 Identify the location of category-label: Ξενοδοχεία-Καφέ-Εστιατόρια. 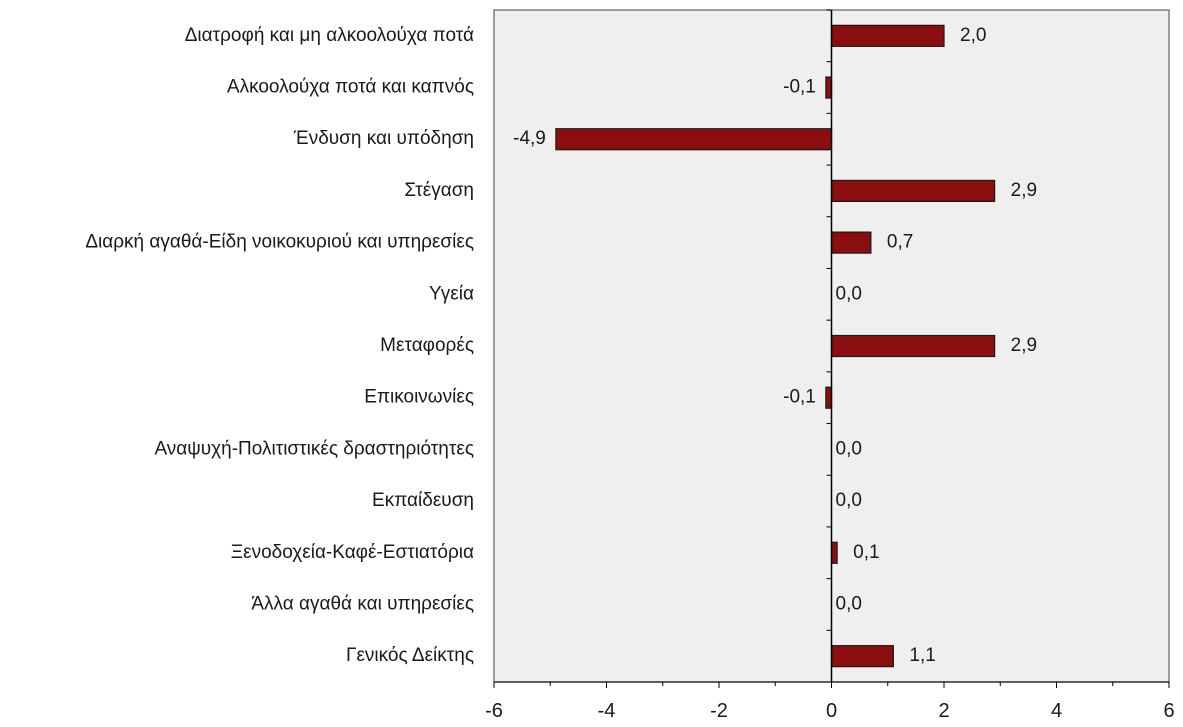
(352, 552).